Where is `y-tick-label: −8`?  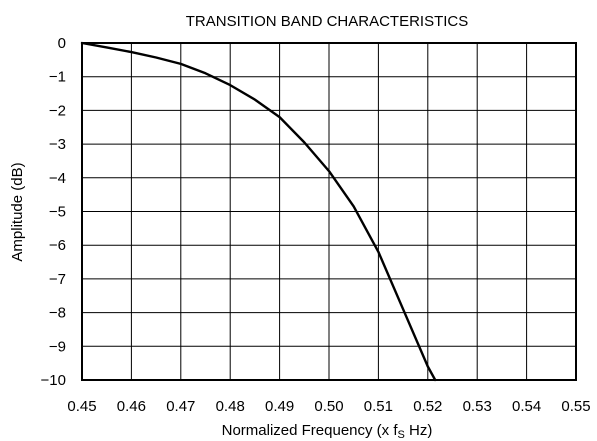
y-tick-label: −8 is located at coordinates (57, 313).